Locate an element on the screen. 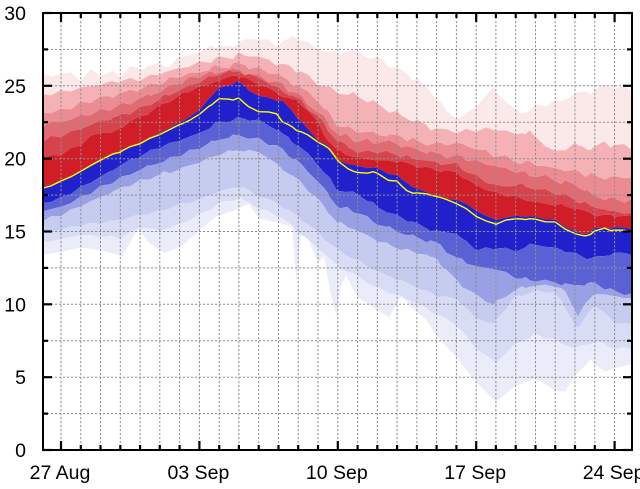 Image resolution: width=640 pixels, height=489 pixels. svg-text: 03 Sep is located at coordinates (198, 473).